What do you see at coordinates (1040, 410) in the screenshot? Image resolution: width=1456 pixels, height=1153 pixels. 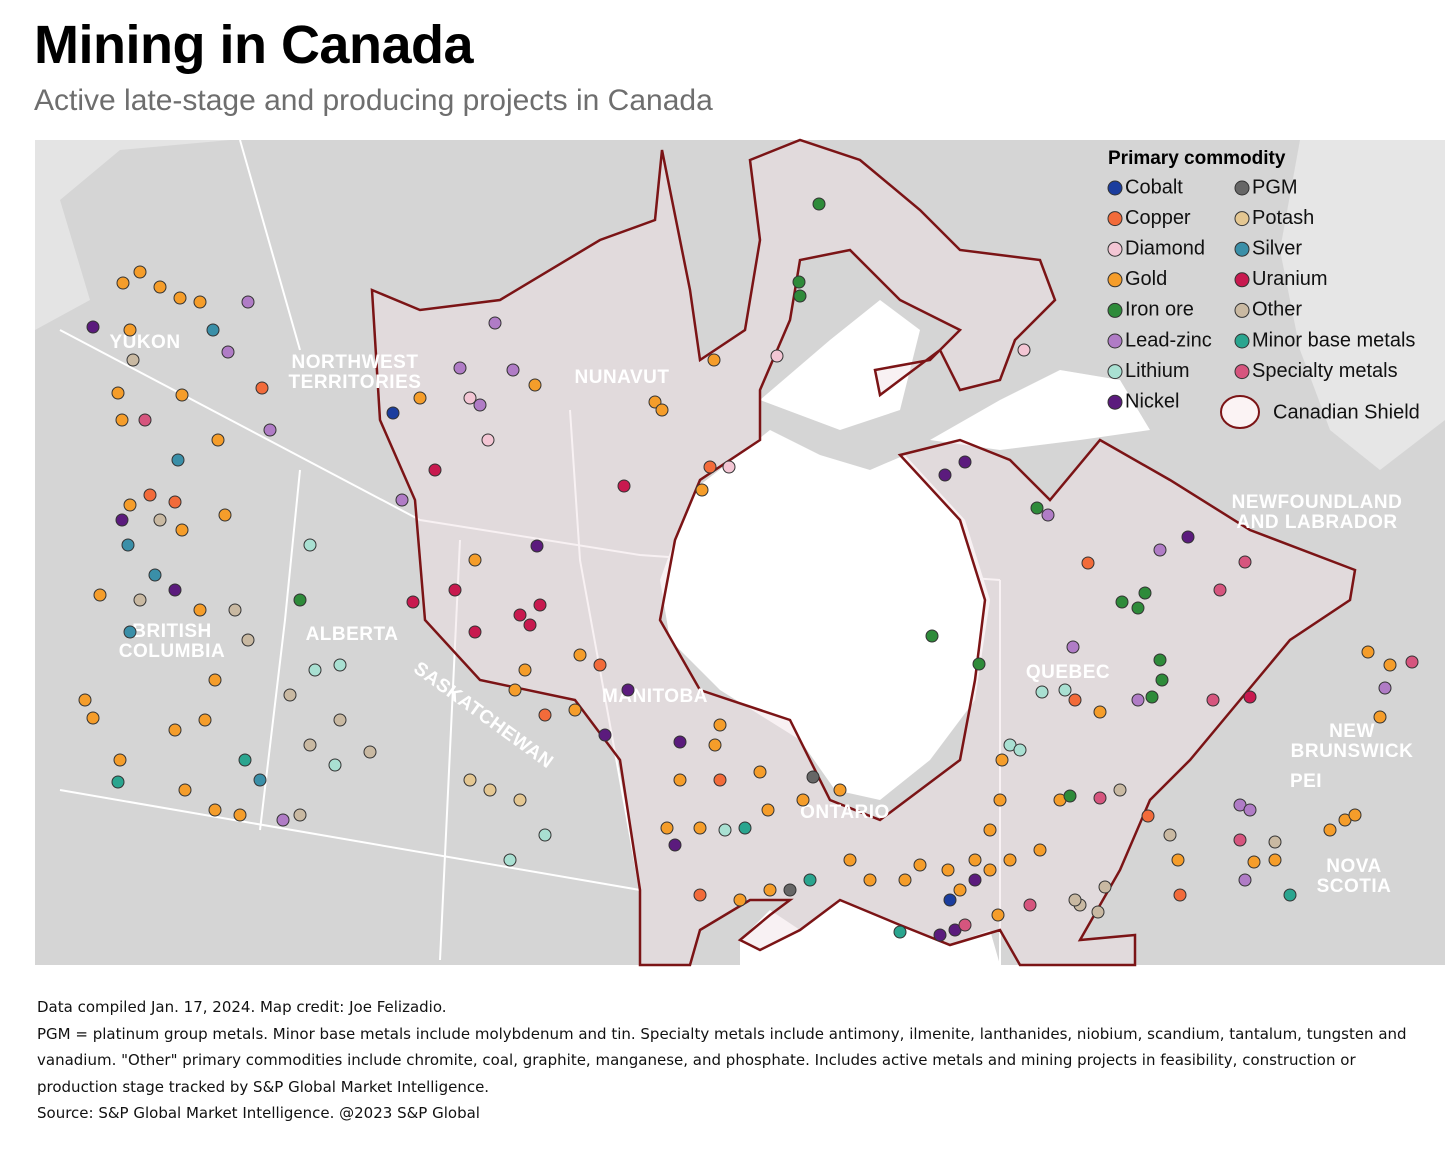 I see `hudson-strait` at bounding box center [1040, 410].